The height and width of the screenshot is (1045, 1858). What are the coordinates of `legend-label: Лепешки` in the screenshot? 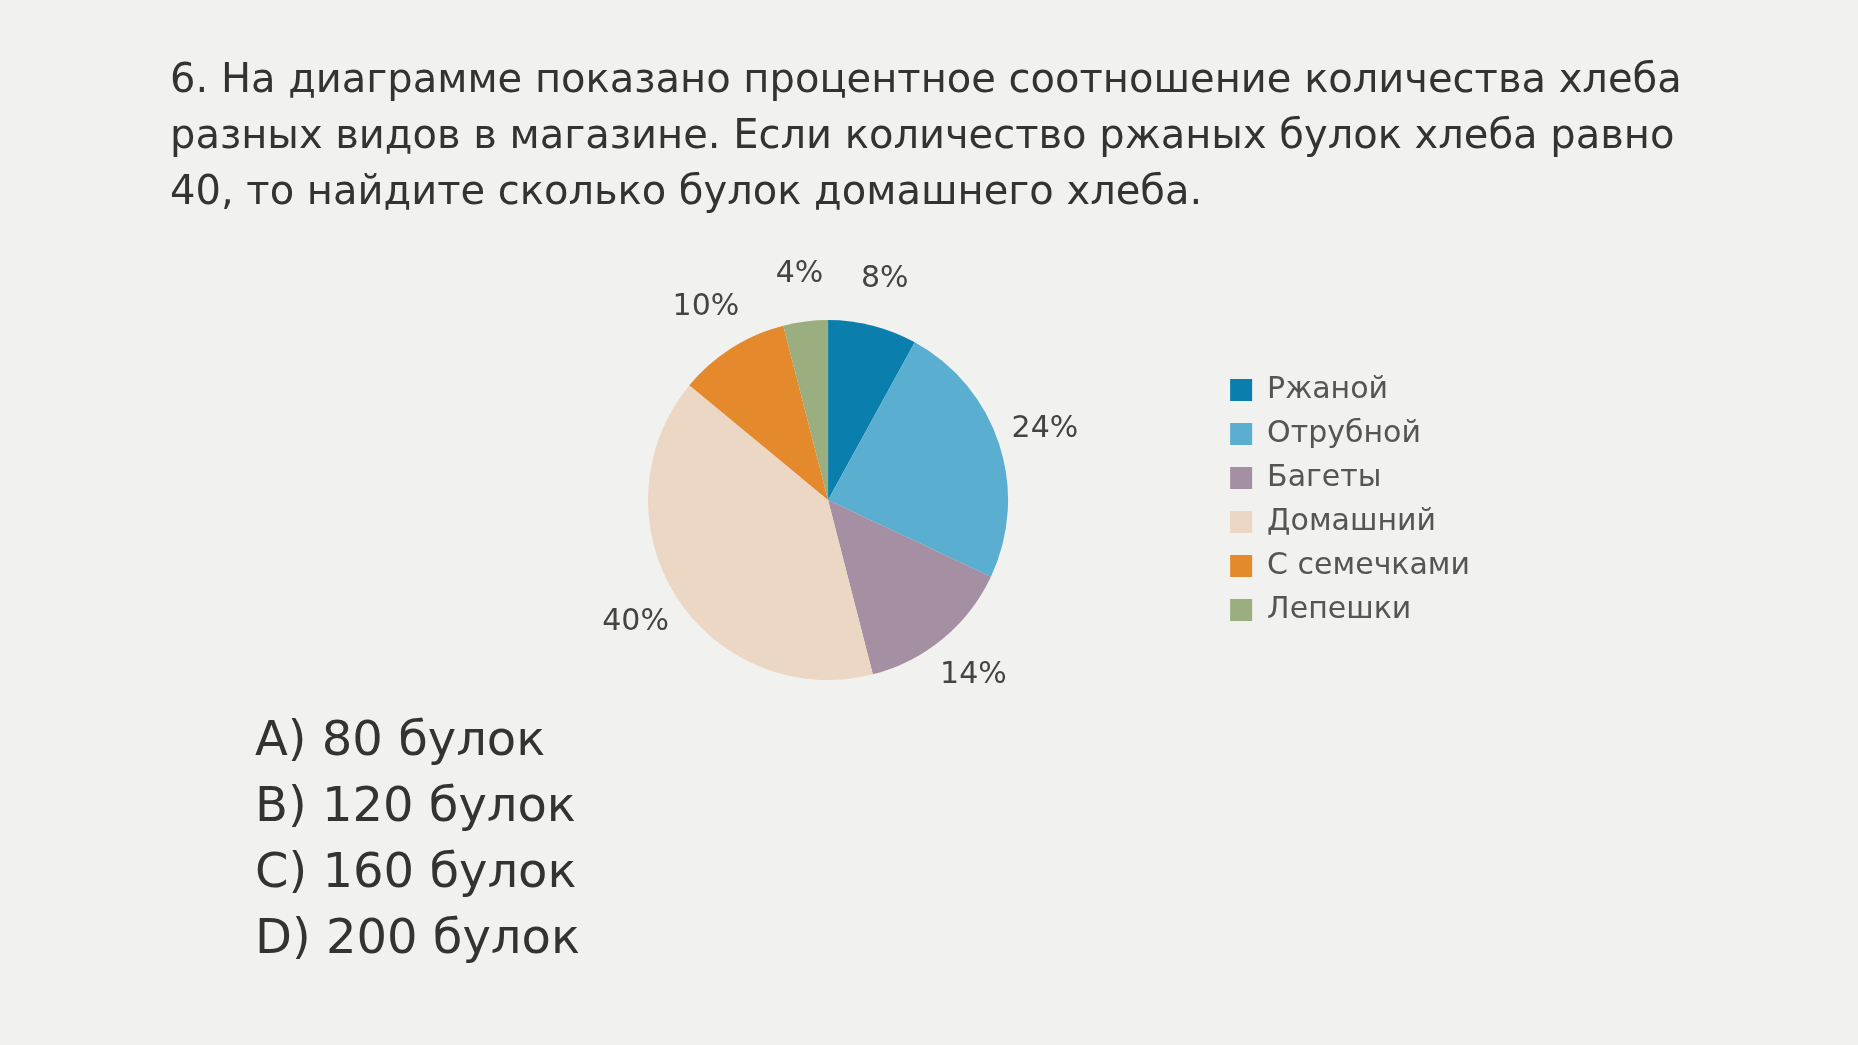 It's located at (1339, 607).